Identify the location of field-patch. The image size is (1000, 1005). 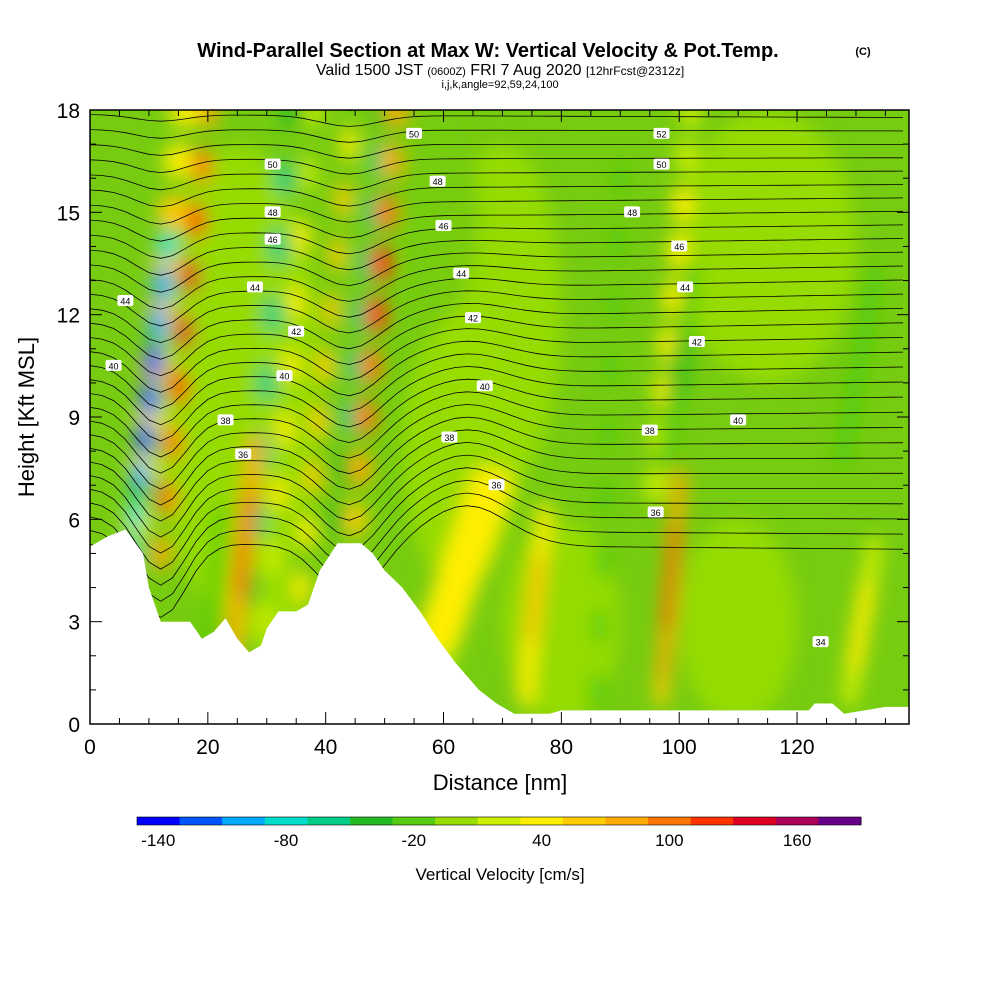
(767, 246).